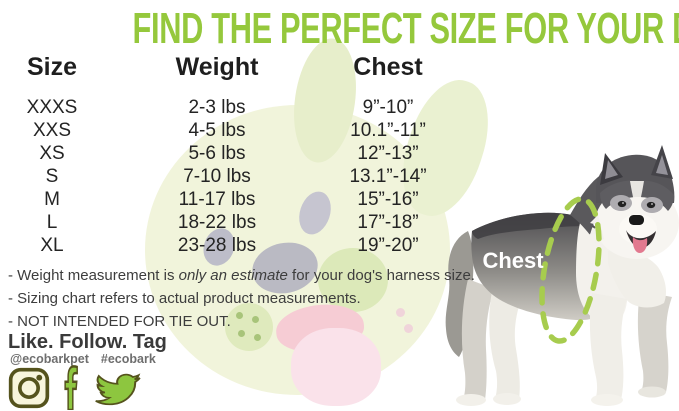  What do you see at coordinates (29, 388) in the screenshot?
I see `instagram-icon` at bounding box center [29, 388].